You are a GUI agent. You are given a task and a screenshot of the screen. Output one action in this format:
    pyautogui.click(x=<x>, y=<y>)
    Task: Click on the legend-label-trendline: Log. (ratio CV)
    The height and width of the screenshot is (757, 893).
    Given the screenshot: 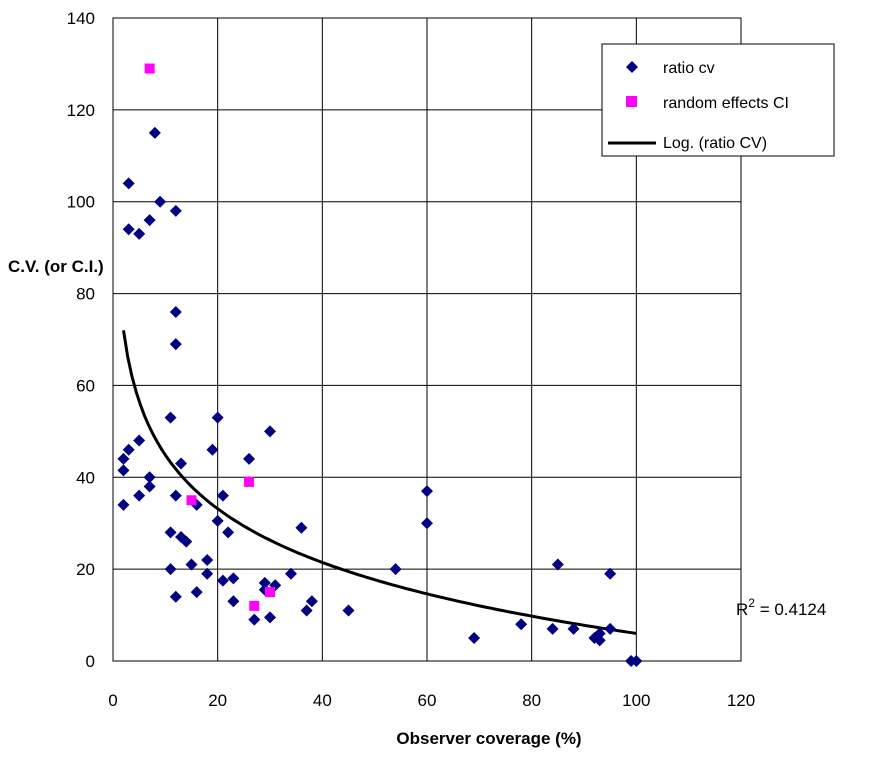 What is the action you would take?
    pyautogui.click(x=715, y=143)
    